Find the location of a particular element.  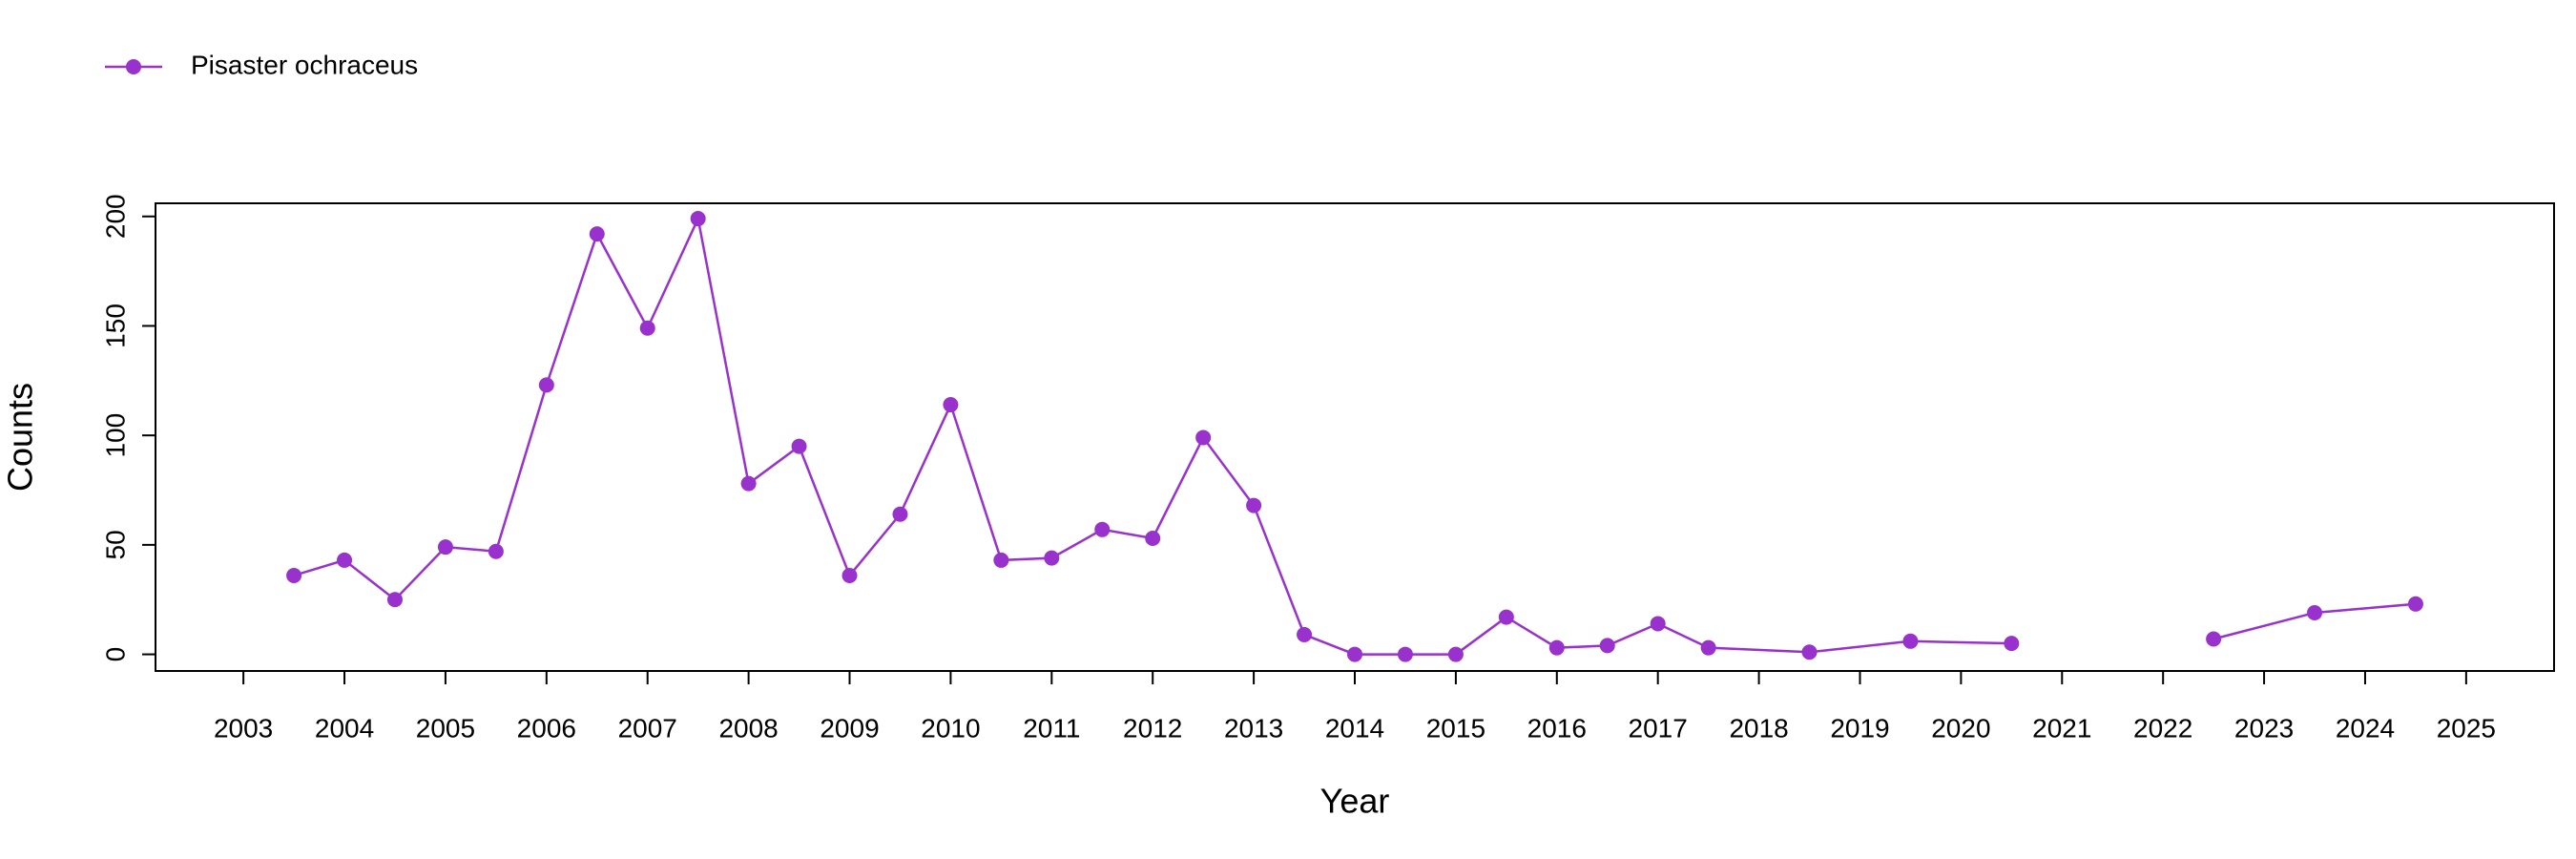

x-tick-label: 2014 is located at coordinates (1354, 728).